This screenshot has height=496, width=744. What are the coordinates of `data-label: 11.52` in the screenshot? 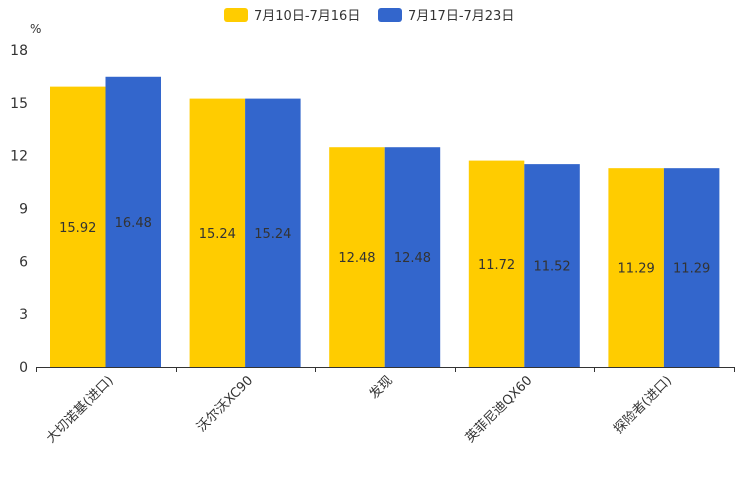 It's located at (551, 267).